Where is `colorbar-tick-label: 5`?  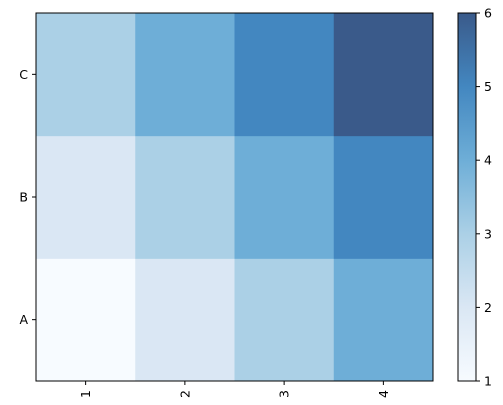 colorbar-tick-label: 5 is located at coordinates (488, 86).